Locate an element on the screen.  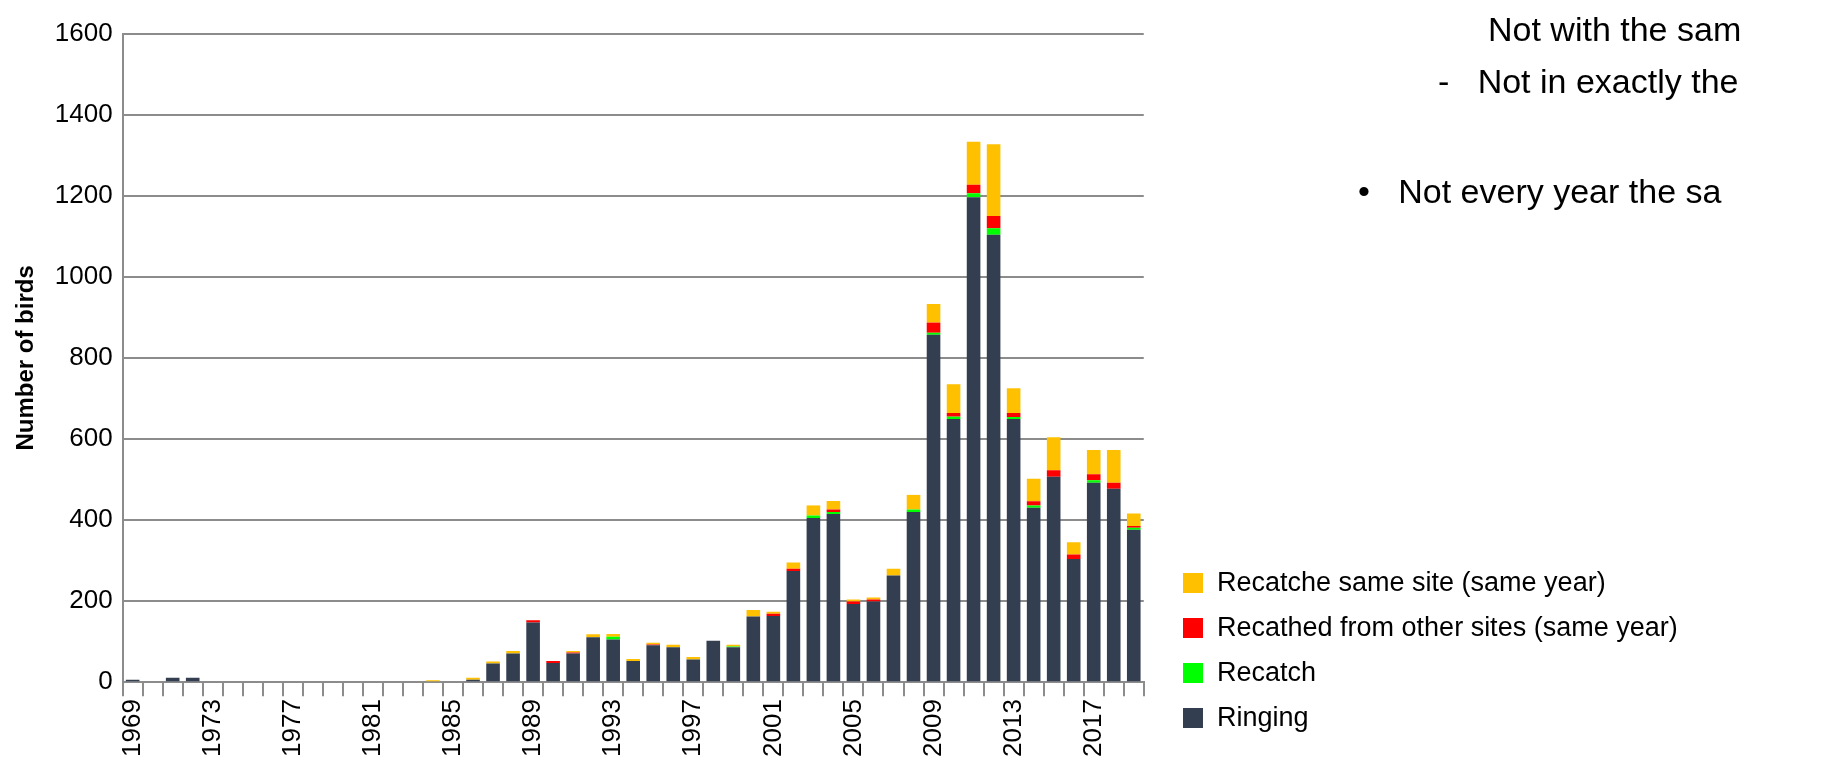
text: Not with the sam is located at coordinates (1615, 29).